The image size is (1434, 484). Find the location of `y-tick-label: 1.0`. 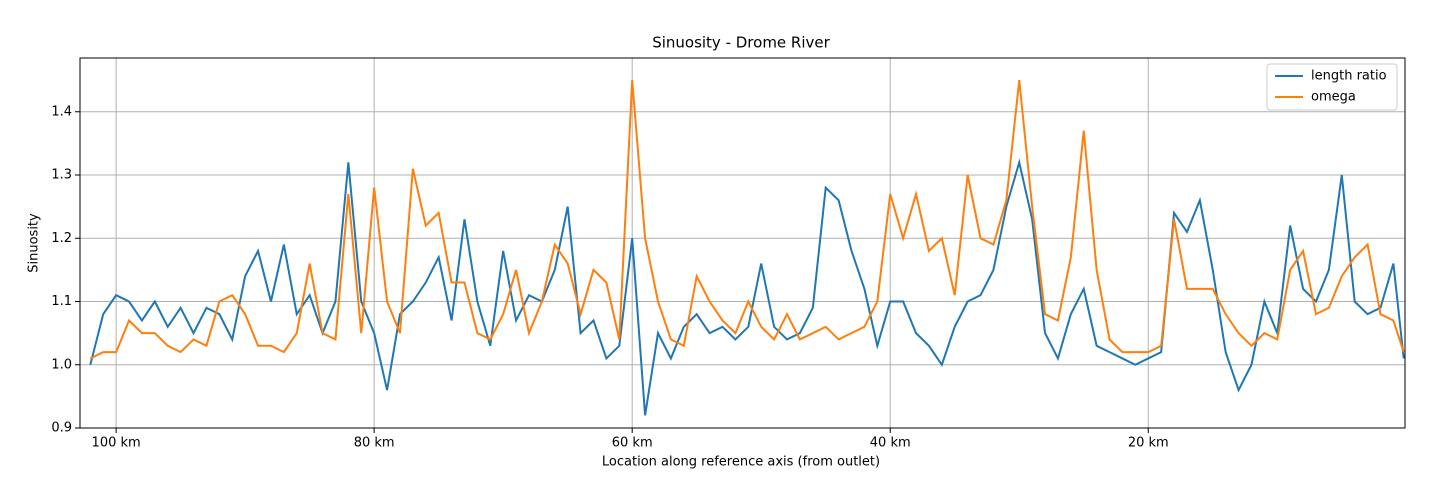

y-tick-label: 1.0 is located at coordinates (61, 364).